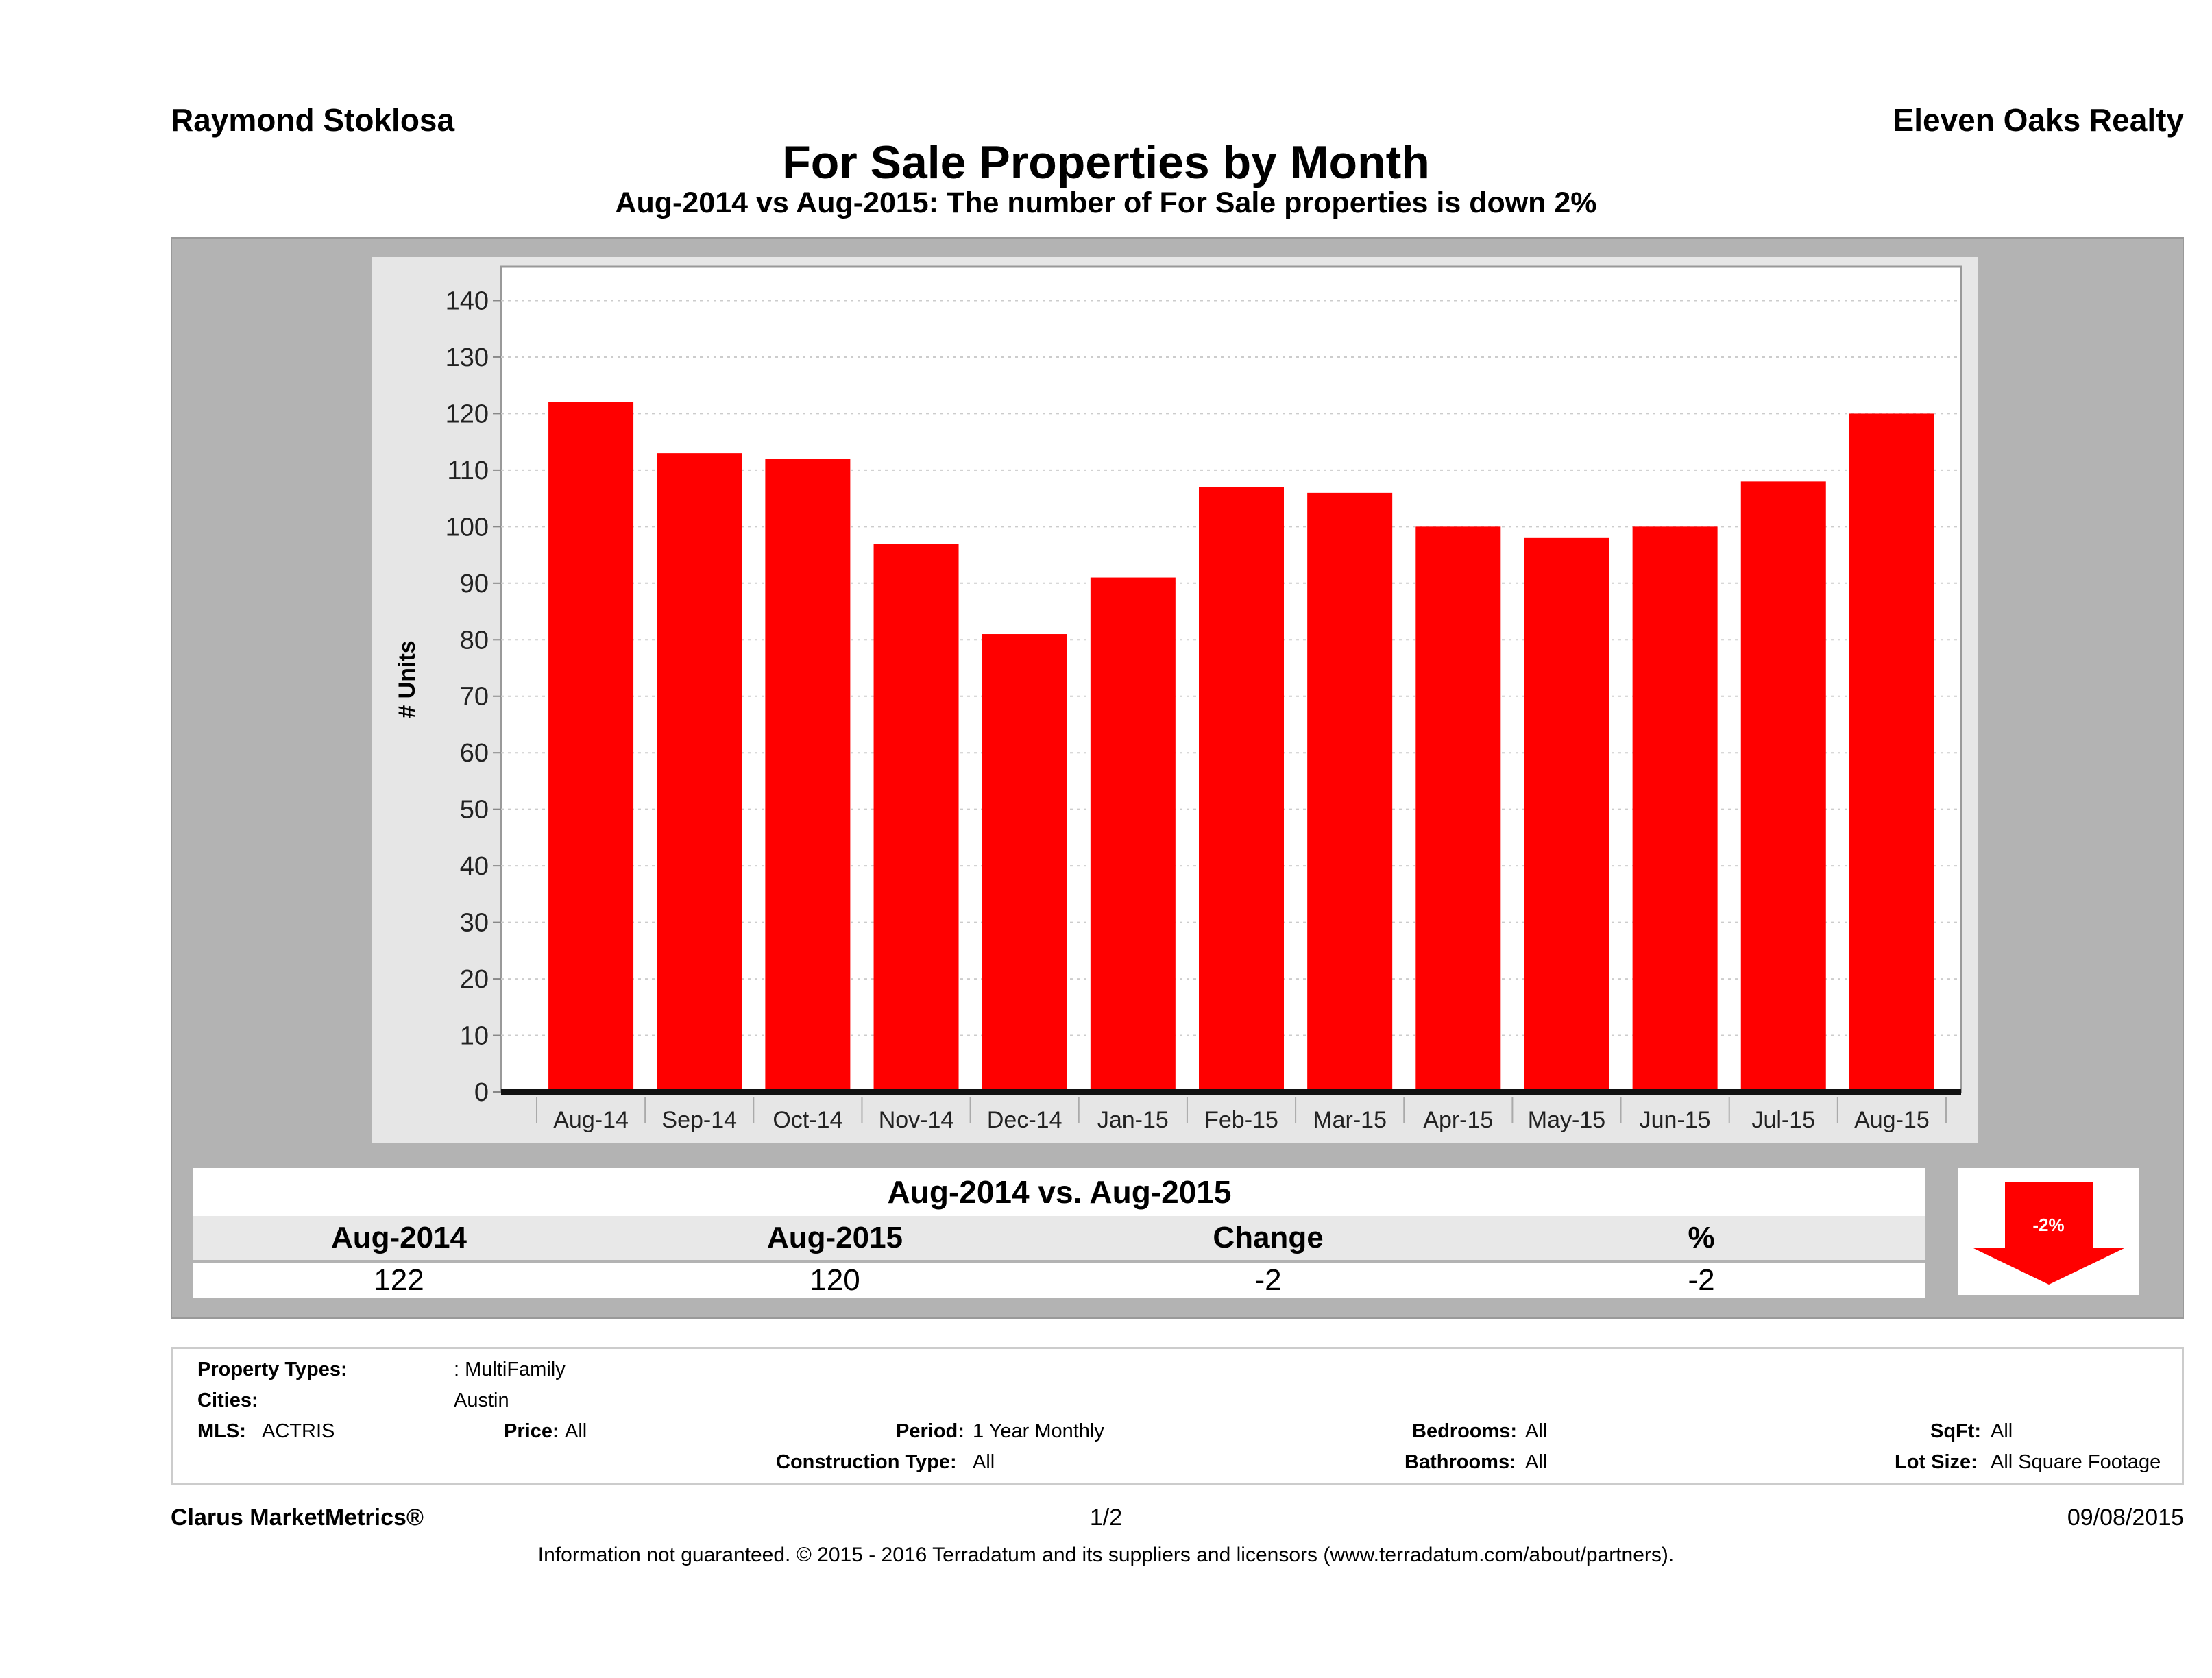 This screenshot has width=2212, height=1678. Describe the element at coordinates (1024, 1120) in the screenshot. I see `x-tick-label: Dec-14` at that location.